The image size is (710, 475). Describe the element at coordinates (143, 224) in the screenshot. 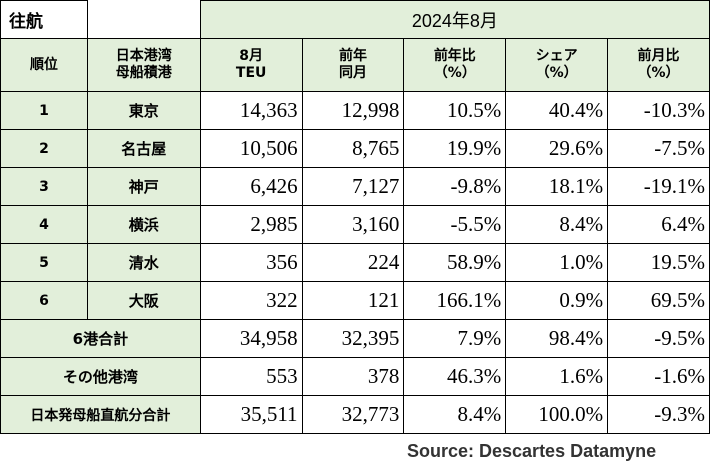

I see `port-cell: 横浜` at that location.